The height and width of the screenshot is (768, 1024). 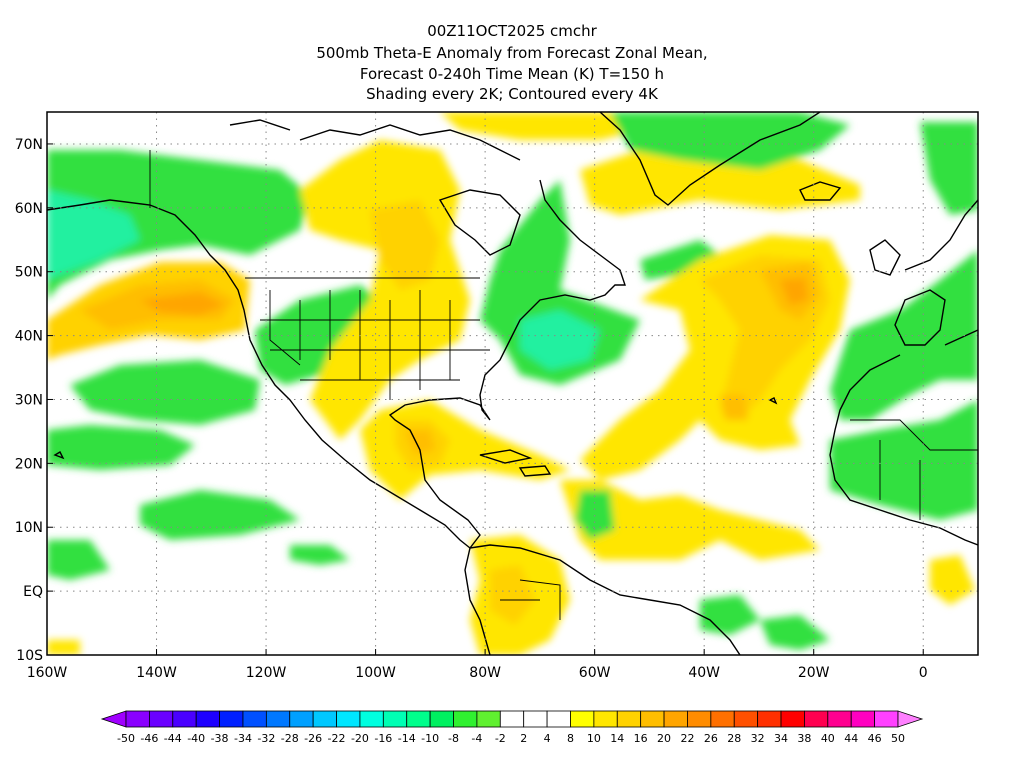 I want to click on colorbar-label: -40, so click(x=196, y=738).